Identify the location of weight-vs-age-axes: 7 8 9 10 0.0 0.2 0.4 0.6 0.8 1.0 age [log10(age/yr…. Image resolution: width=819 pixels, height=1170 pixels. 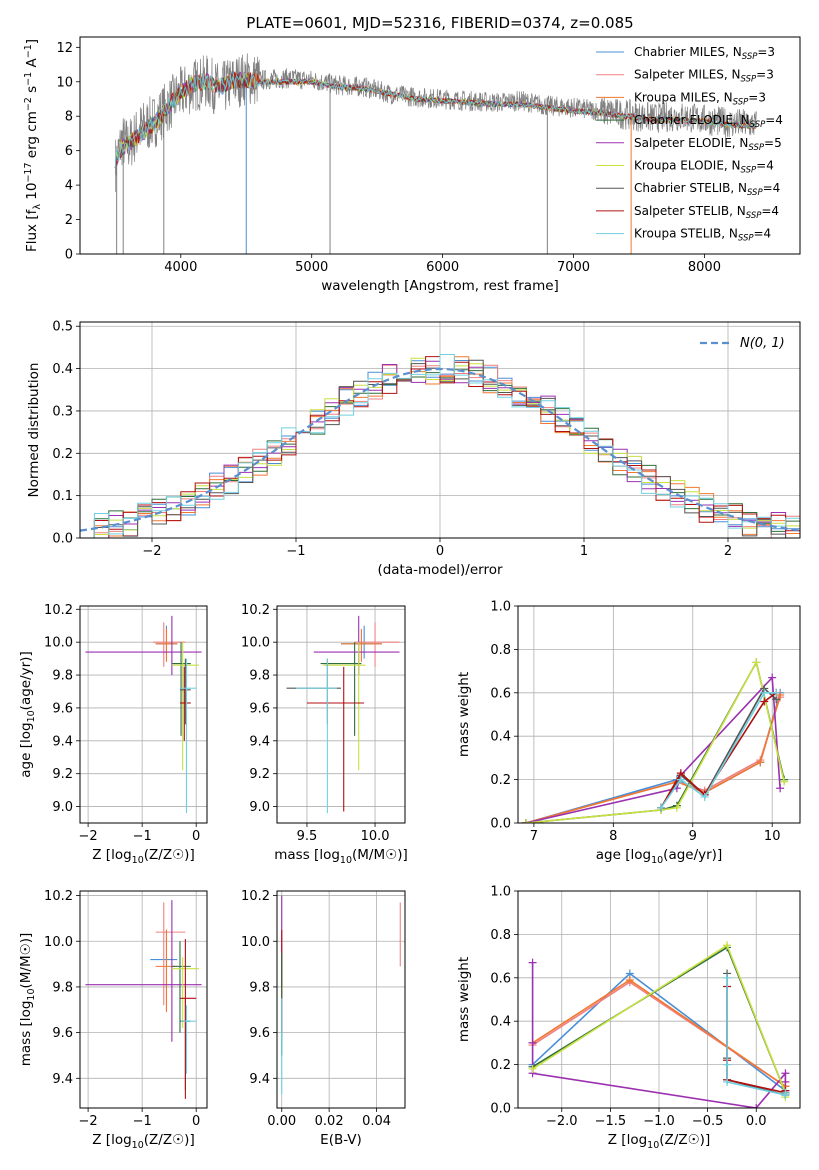
(628, 733).